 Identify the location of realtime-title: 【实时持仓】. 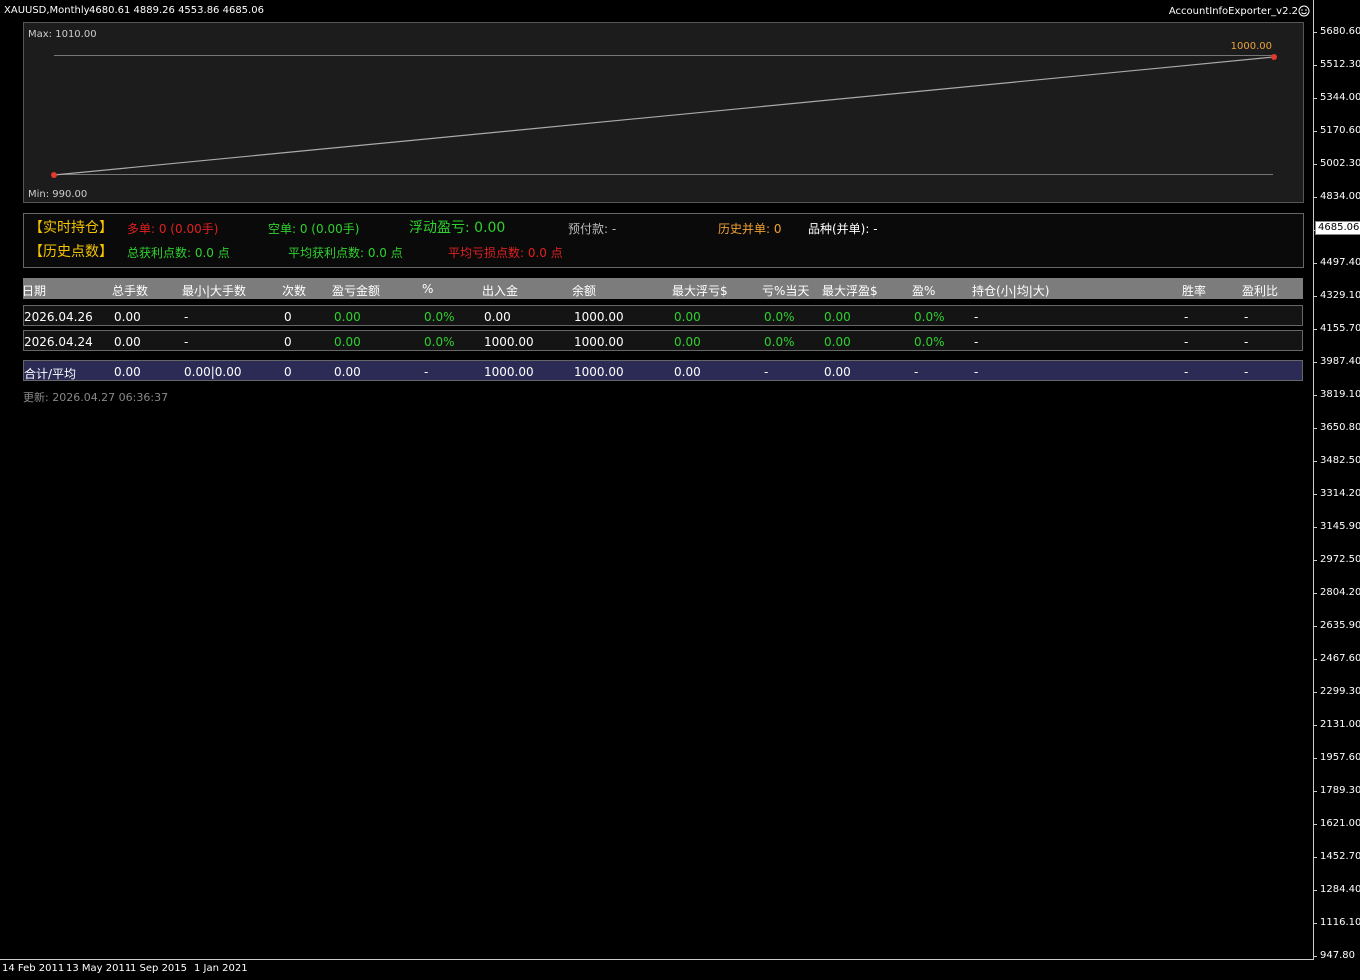
(71, 228).